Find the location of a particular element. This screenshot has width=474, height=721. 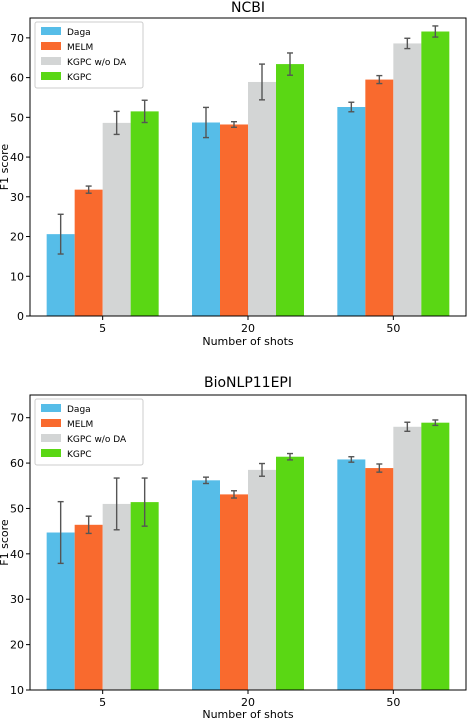

y-tick-label: 0 is located at coordinates (20, 316).